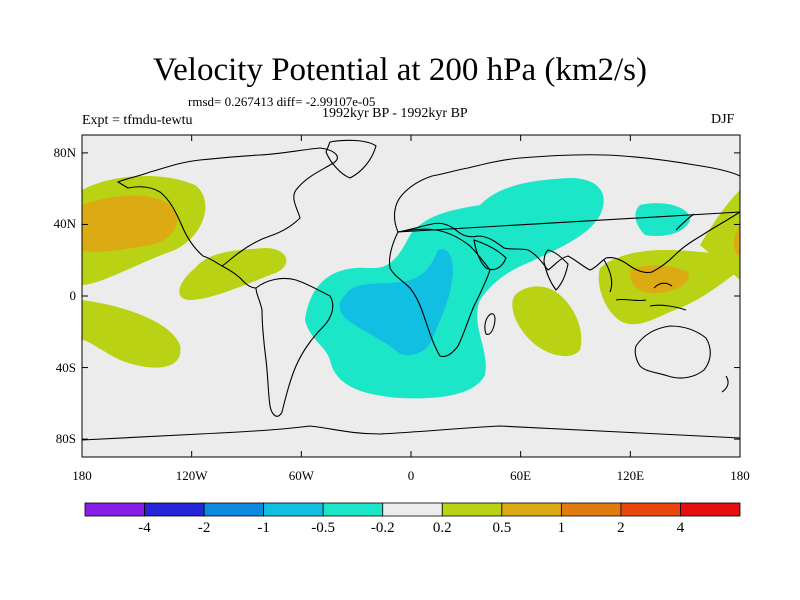  What do you see at coordinates (630, 475) in the screenshot?
I see `lon-tick-label: 120E` at bounding box center [630, 475].